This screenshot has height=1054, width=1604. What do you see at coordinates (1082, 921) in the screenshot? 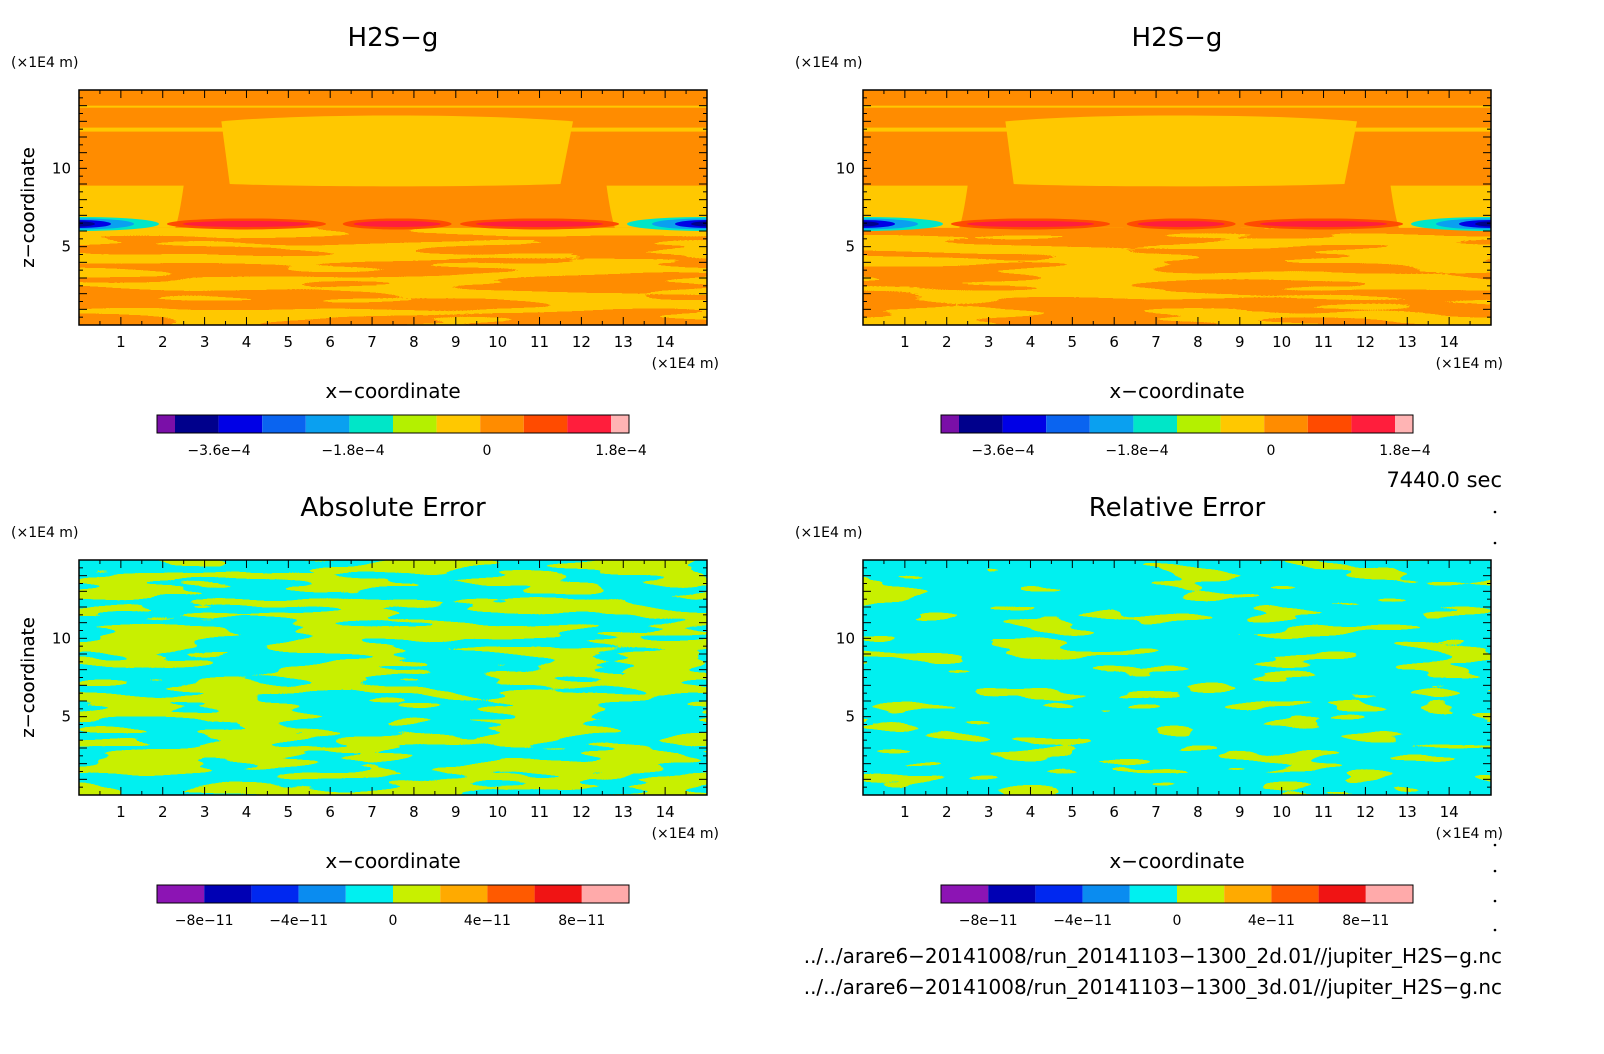
I see `colorbar-tick-label: −4e−11` at bounding box center [1082, 921].